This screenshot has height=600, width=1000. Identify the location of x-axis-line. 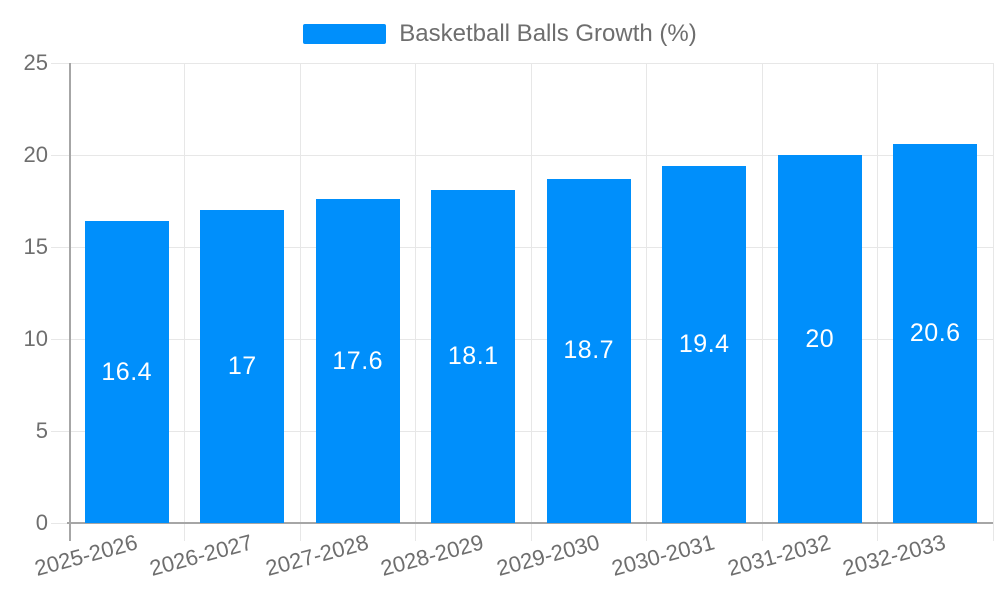
(530, 523).